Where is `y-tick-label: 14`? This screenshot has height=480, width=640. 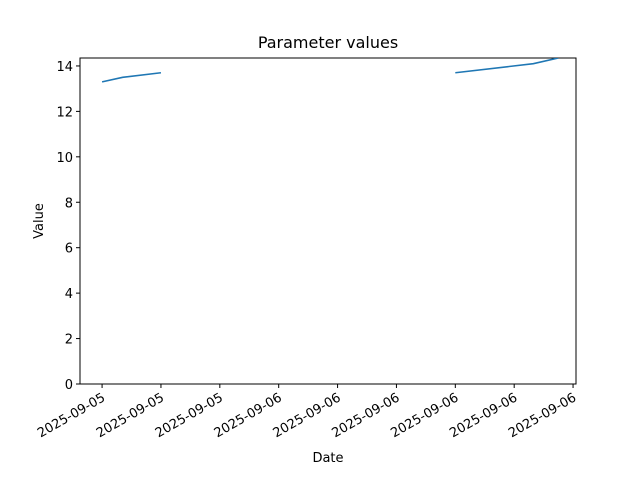
y-tick-label: 14 is located at coordinates (64, 67).